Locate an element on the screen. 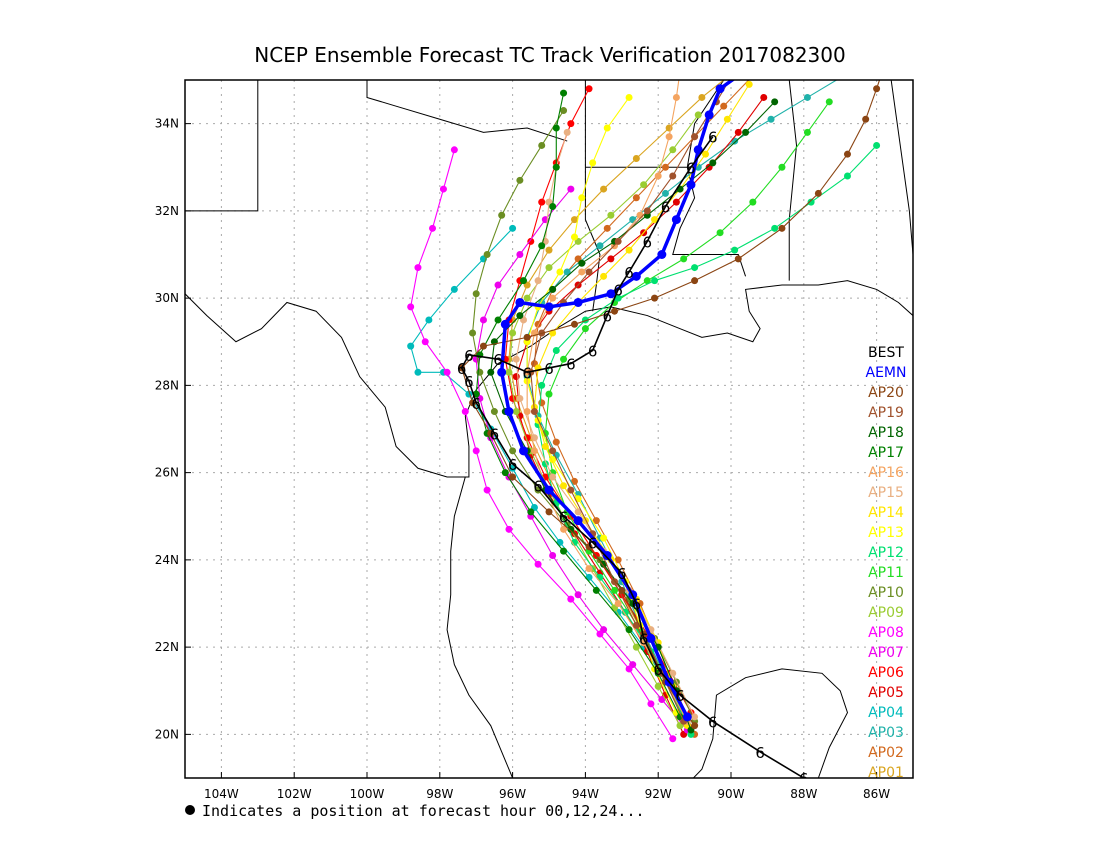 Image resolution: width=1100 pixels, height=850 pixels. legend-entry-ap13: AP13 is located at coordinates (886, 533).